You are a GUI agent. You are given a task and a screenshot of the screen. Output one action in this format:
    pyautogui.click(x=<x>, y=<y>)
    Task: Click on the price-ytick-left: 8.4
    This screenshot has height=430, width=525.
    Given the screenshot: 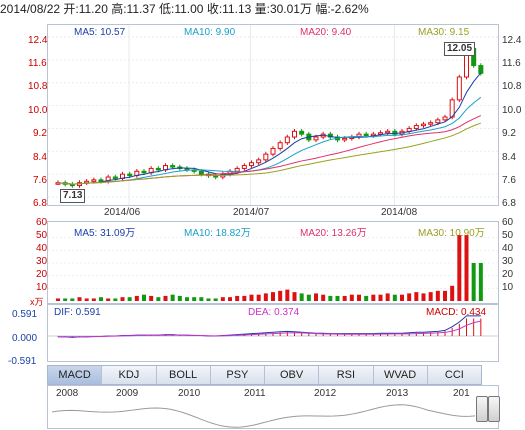 What is the action you would take?
    pyautogui.click(x=40, y=157)
    